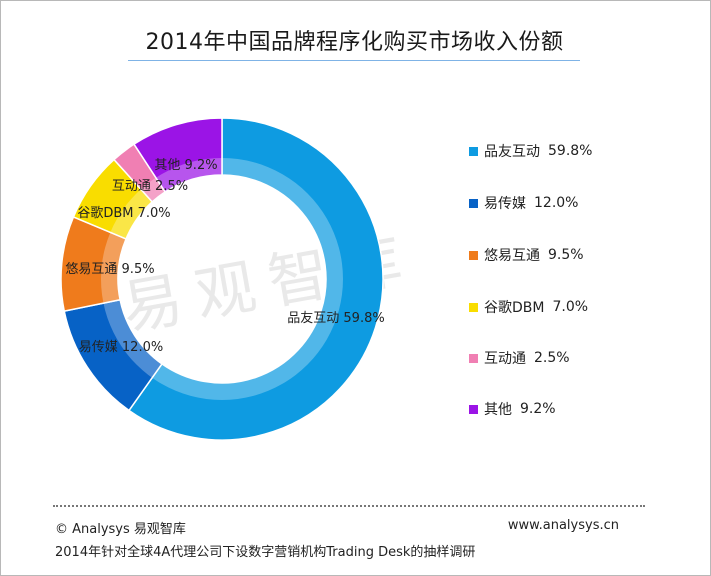  I want to click on legend-item-3: 谷歌DBM 7.0%, so click(528, 307).